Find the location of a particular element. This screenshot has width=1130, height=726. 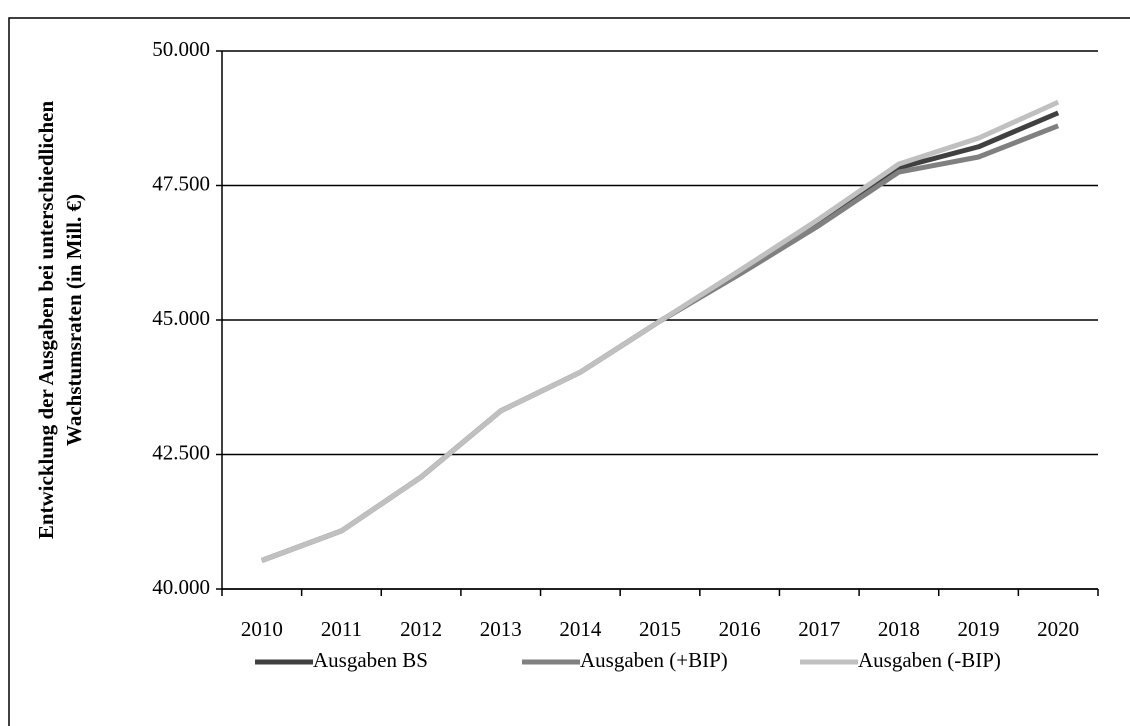

x-tick-label: 2010 is located at coordinates (262, 629).